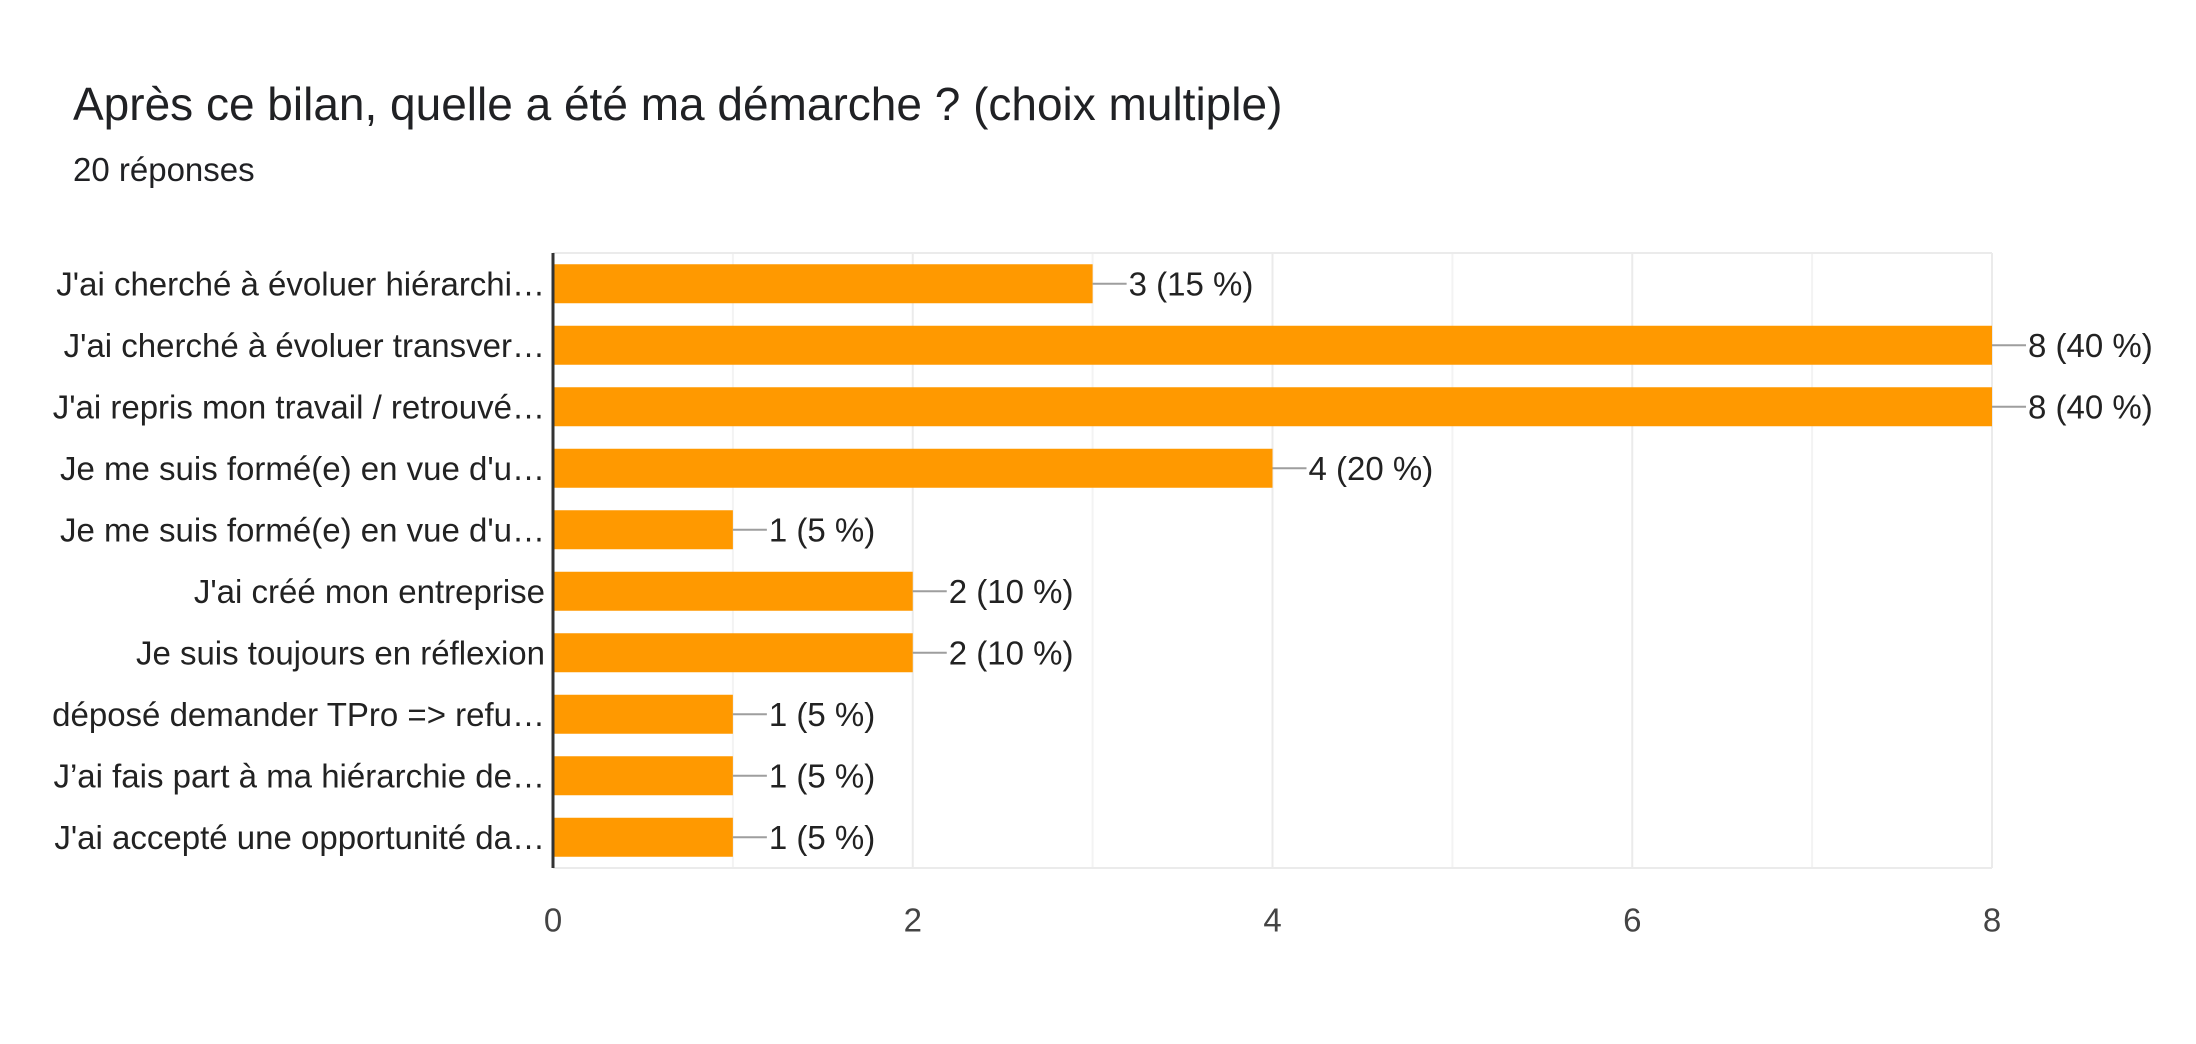 The height and width of the screenshot is (1044, 2196). Describe the element at coordinates (340, 652) in the screenshot. I see `category-label: Je suis toujours en réflexion` at that location.